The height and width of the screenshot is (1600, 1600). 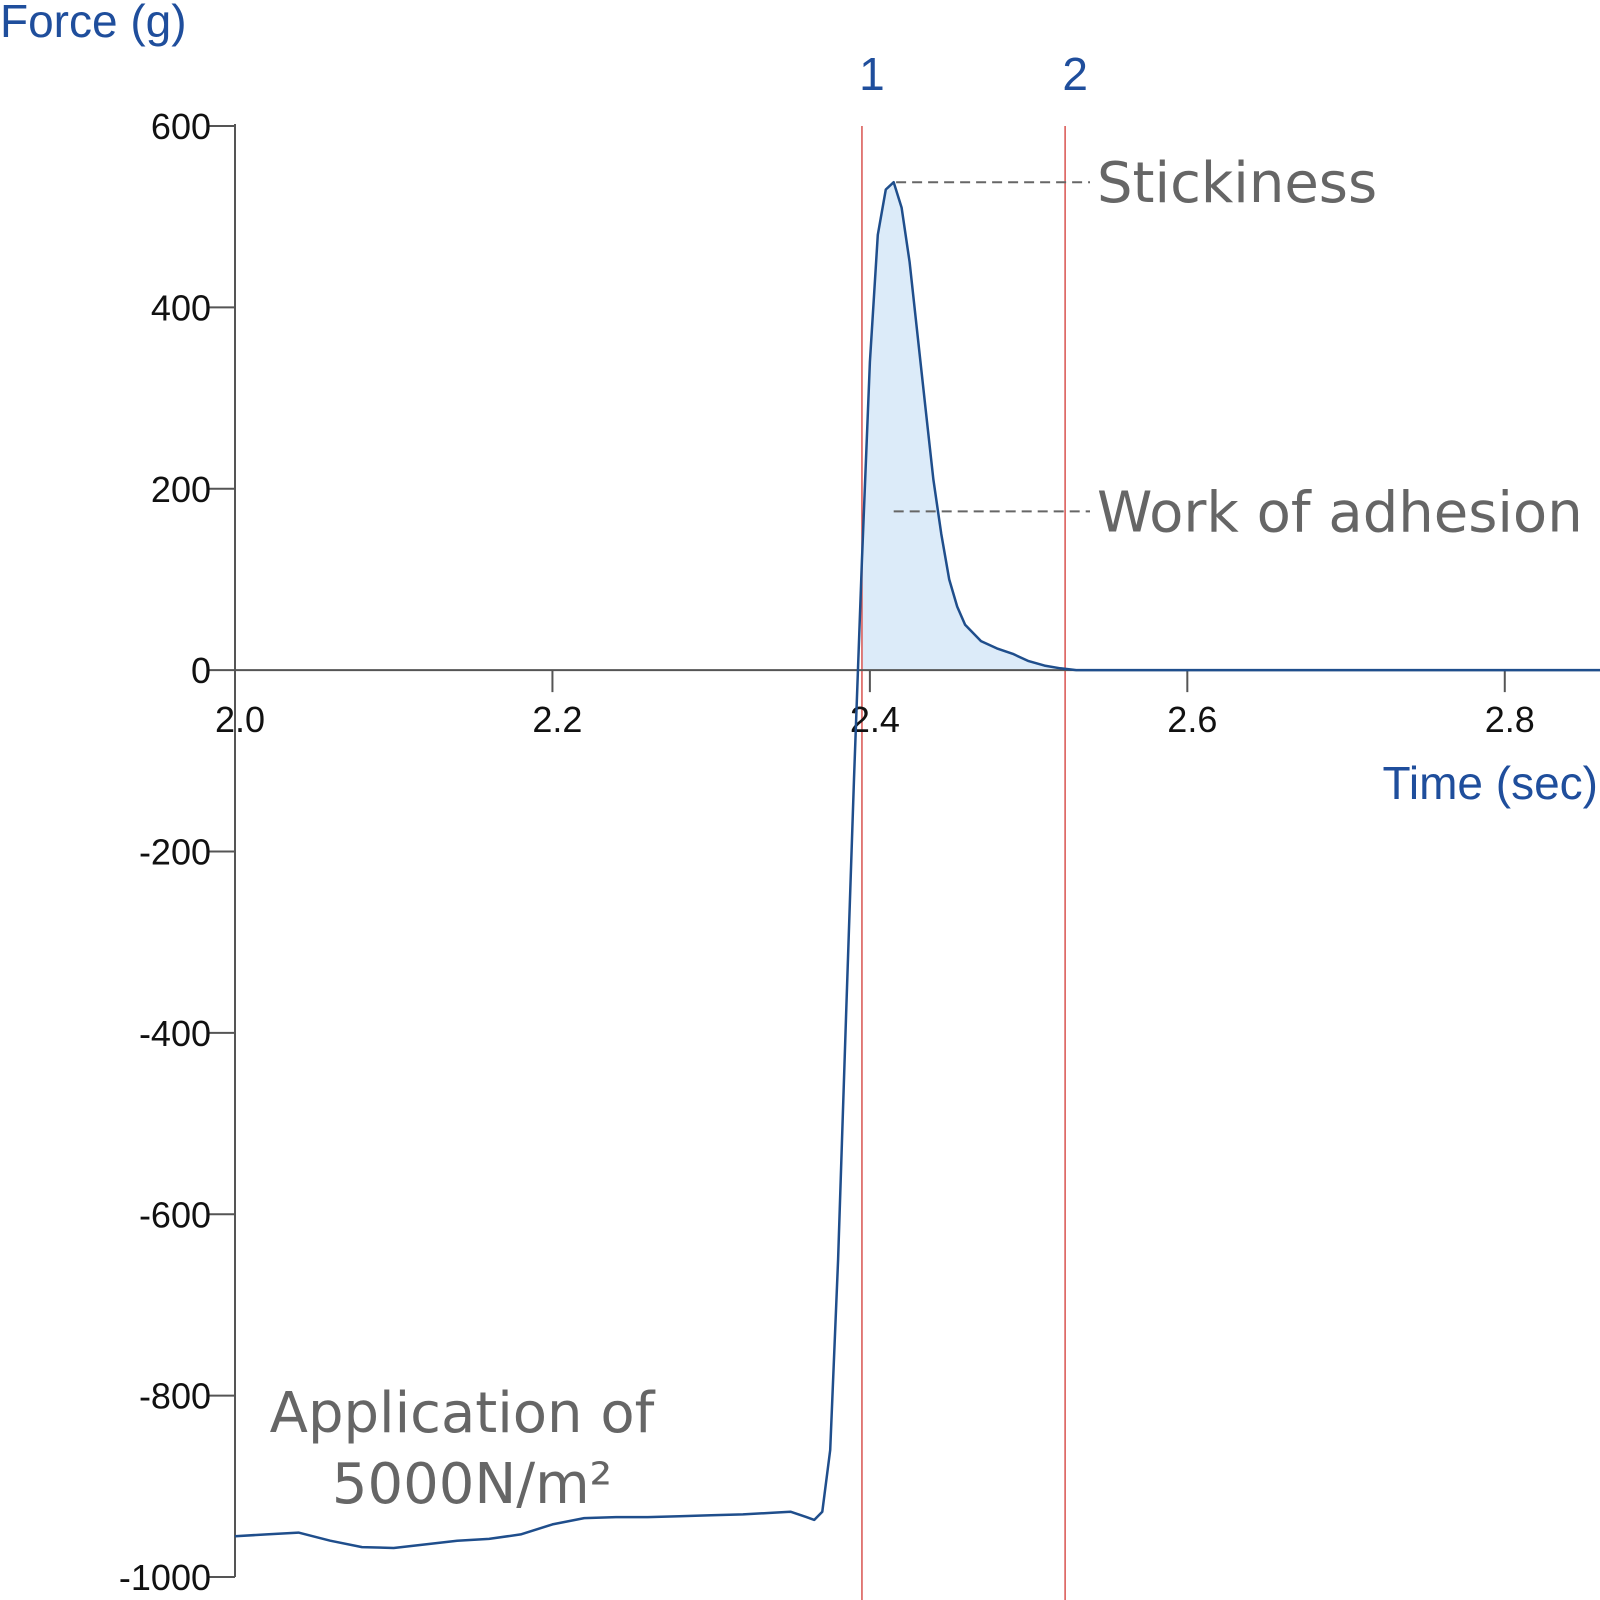 What do you see at coordinates (175, 1214) in the screenshot?
I see `y-tick-label: -600` at bounding box center [175, 1214].